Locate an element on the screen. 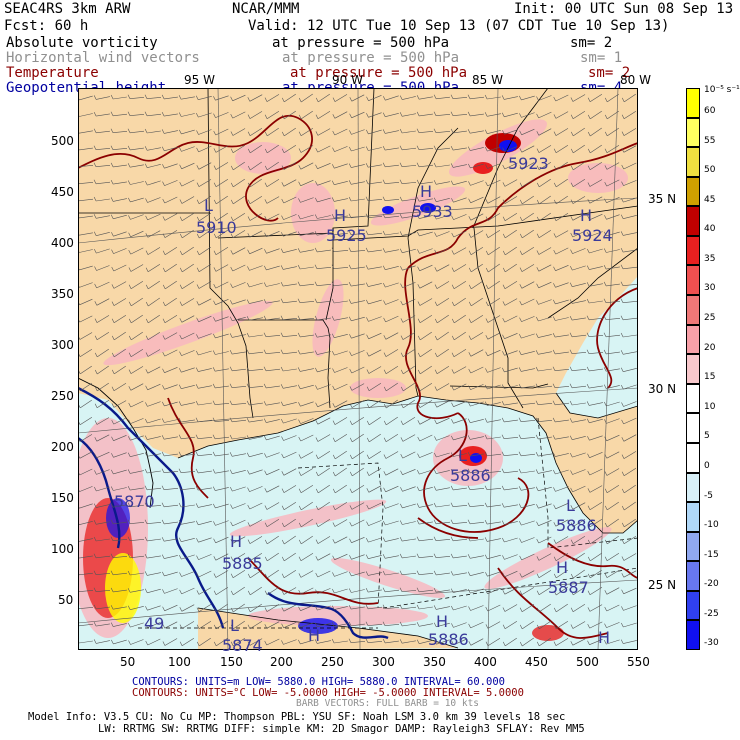 This screenshot has height=740, width=740. colorbar is located at coordinates (693, 369).